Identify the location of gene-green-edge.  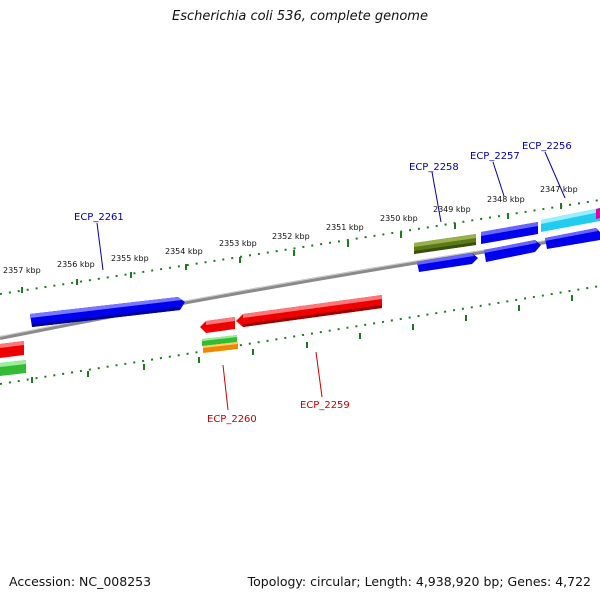
(13, 368).